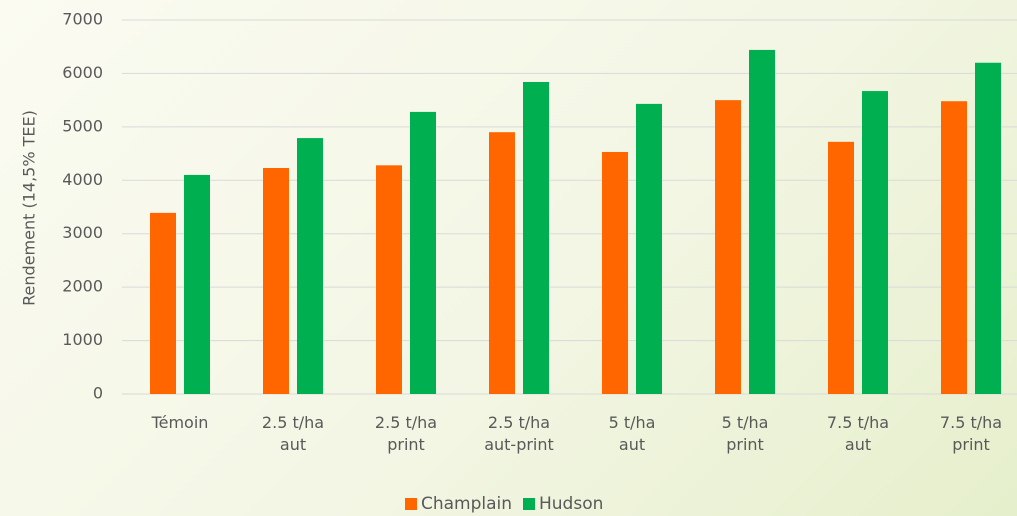  I want to click on y-tick-label: 0, so click(98, 393).